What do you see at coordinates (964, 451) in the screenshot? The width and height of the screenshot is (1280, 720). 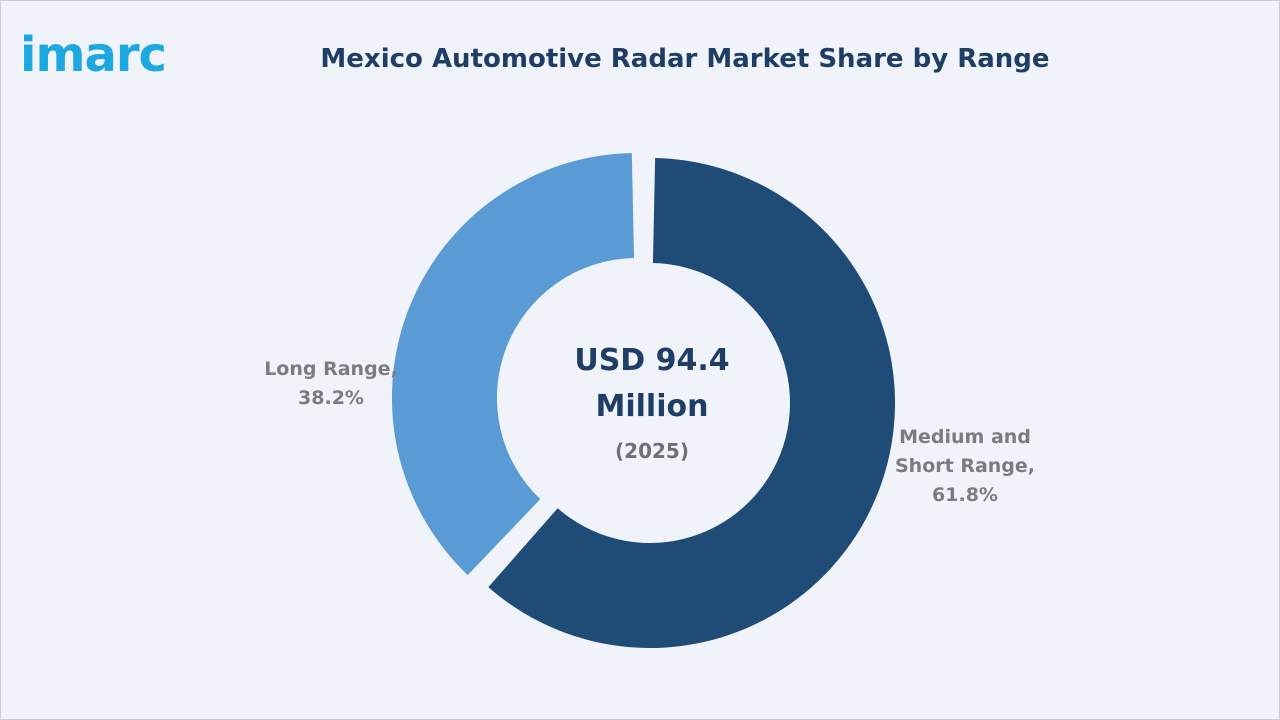 I see `slice-label-medium-short-range-name: Medium and Short Range,` at bounding box center [964, 451].